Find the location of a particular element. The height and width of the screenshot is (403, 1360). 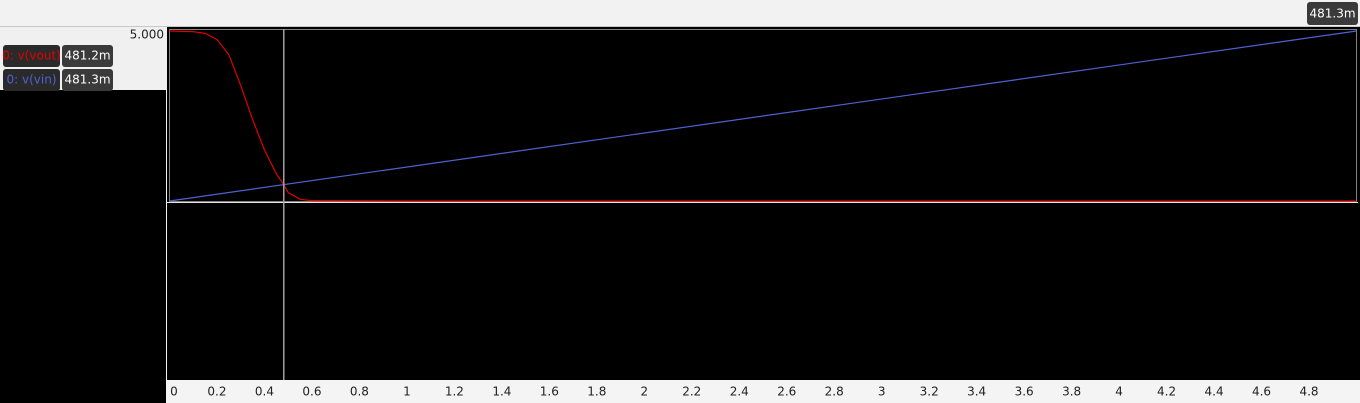

x-axis-bar is located at coordinates (763, 391).